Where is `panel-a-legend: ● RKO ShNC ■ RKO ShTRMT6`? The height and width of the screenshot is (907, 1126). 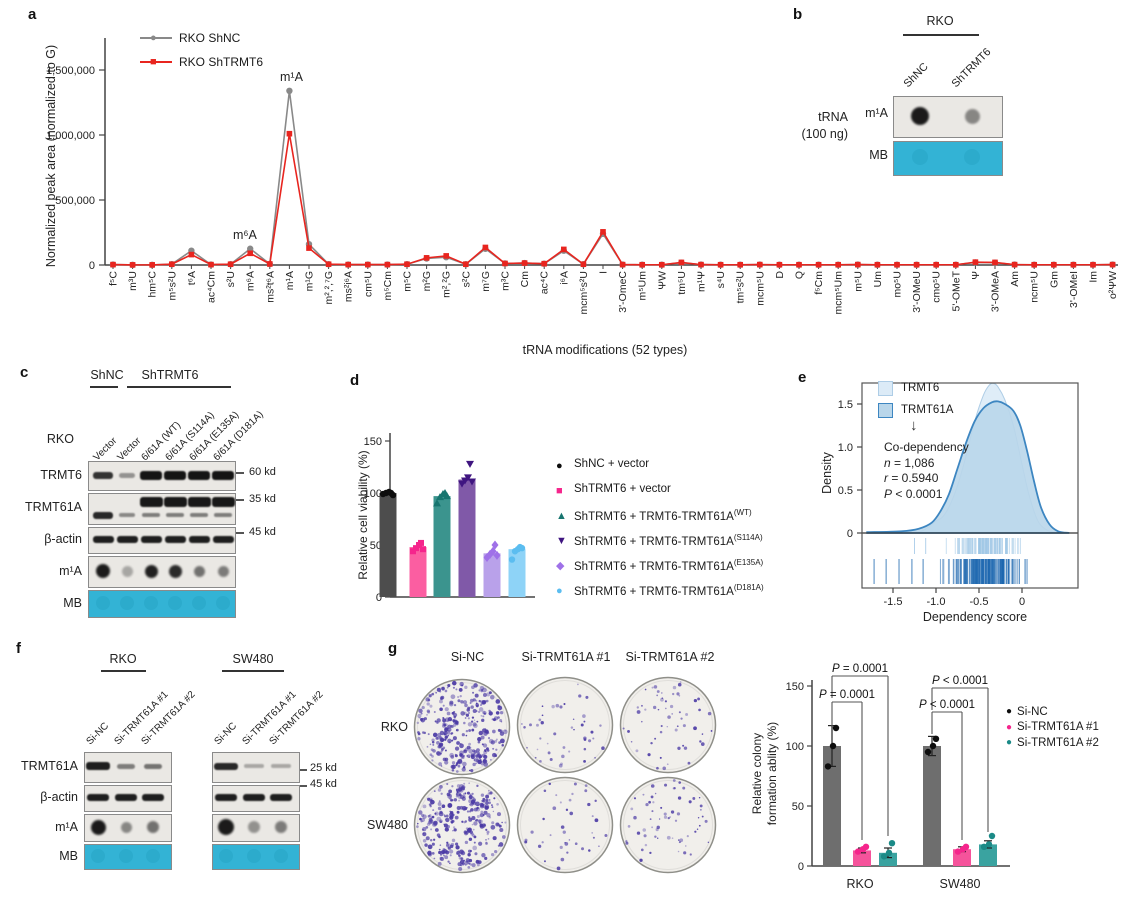 panel-a-legend: ● RKO ShNC ■ RKO ShTRMT6 is located at coordinates (201, 50).